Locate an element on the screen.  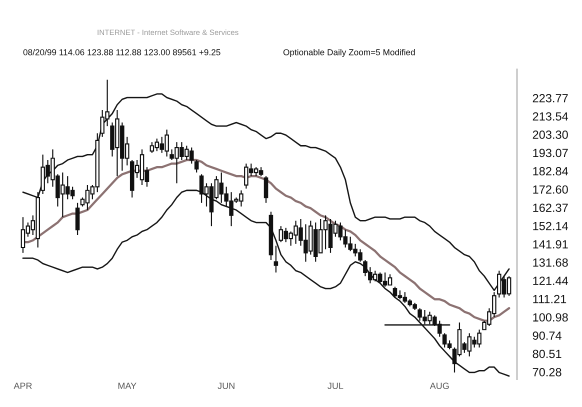
y-tick-label: 193.07 is located at coordinates (550, 153).